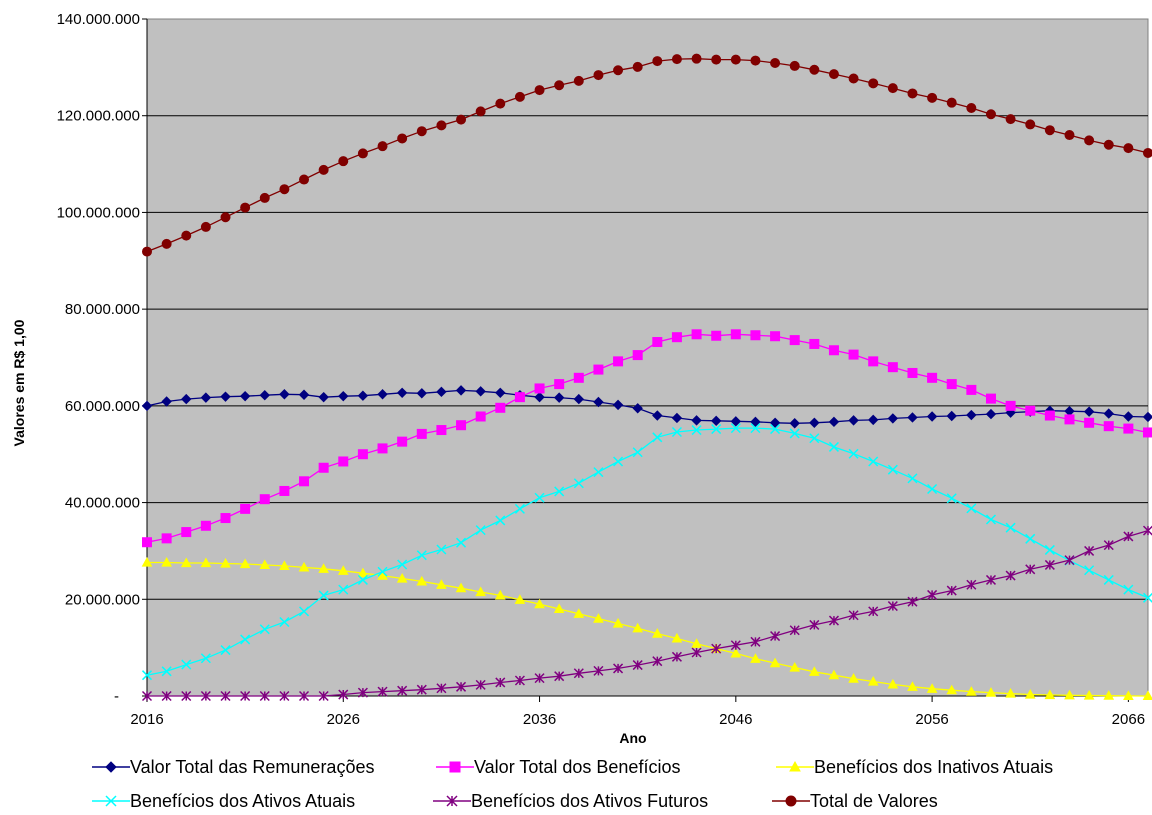  Describe the element at coordinates (111, 801) in the screenshot. I see `legend-marker` at that location.